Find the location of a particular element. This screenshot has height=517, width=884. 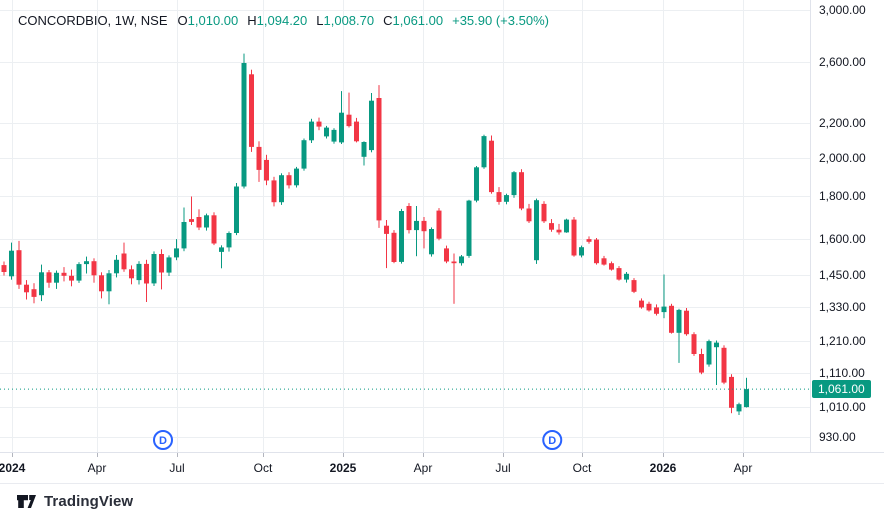

symbol-title: CONCORDBIO, 1W, NSE is located at coordinates (93, 20).